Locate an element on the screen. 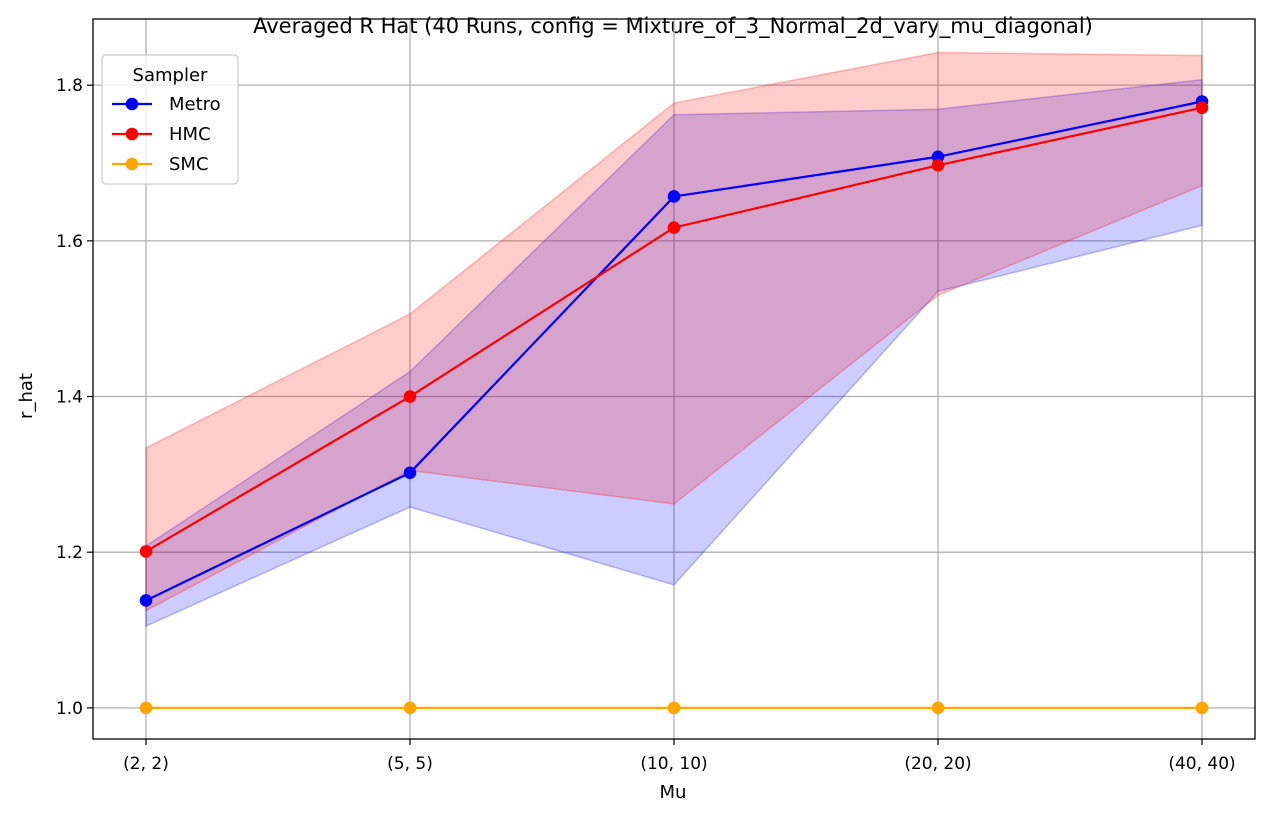  hmc-legend-label: HMC is located at coordinates (190, 134).